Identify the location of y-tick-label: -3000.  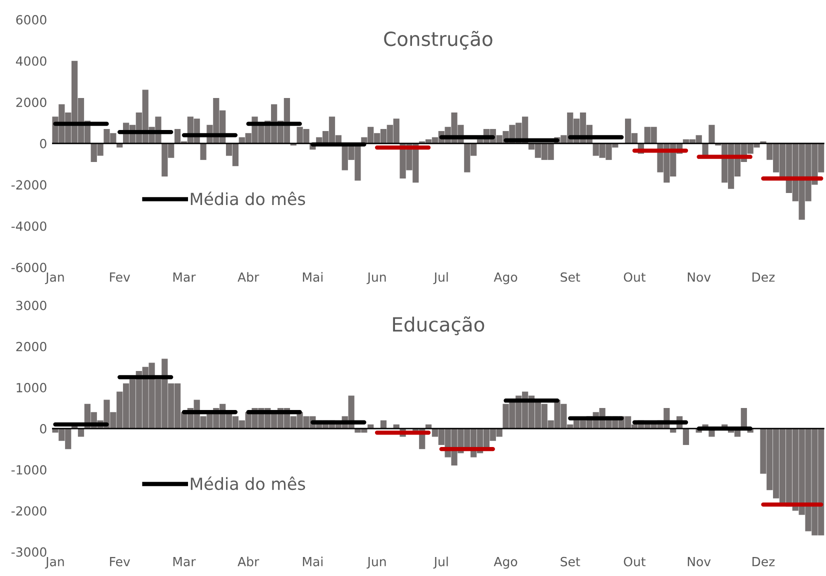
(28, 552).